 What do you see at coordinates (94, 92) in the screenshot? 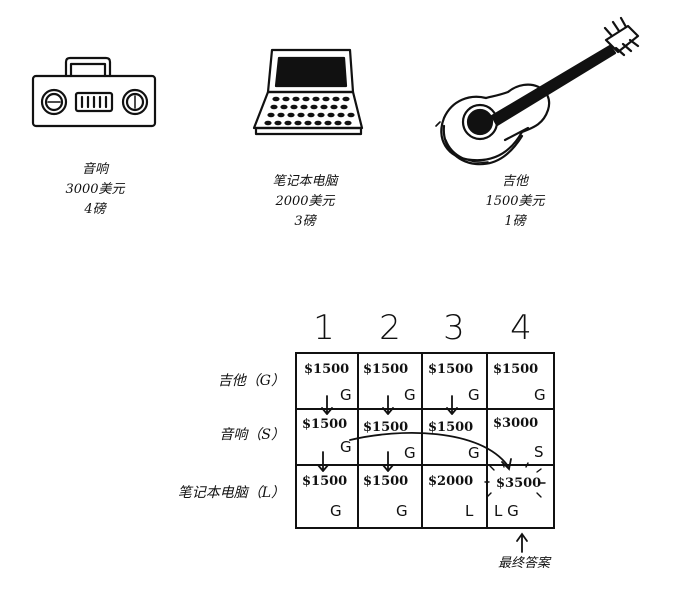
I see `boombox-icon` at bounding box center [94, 92].